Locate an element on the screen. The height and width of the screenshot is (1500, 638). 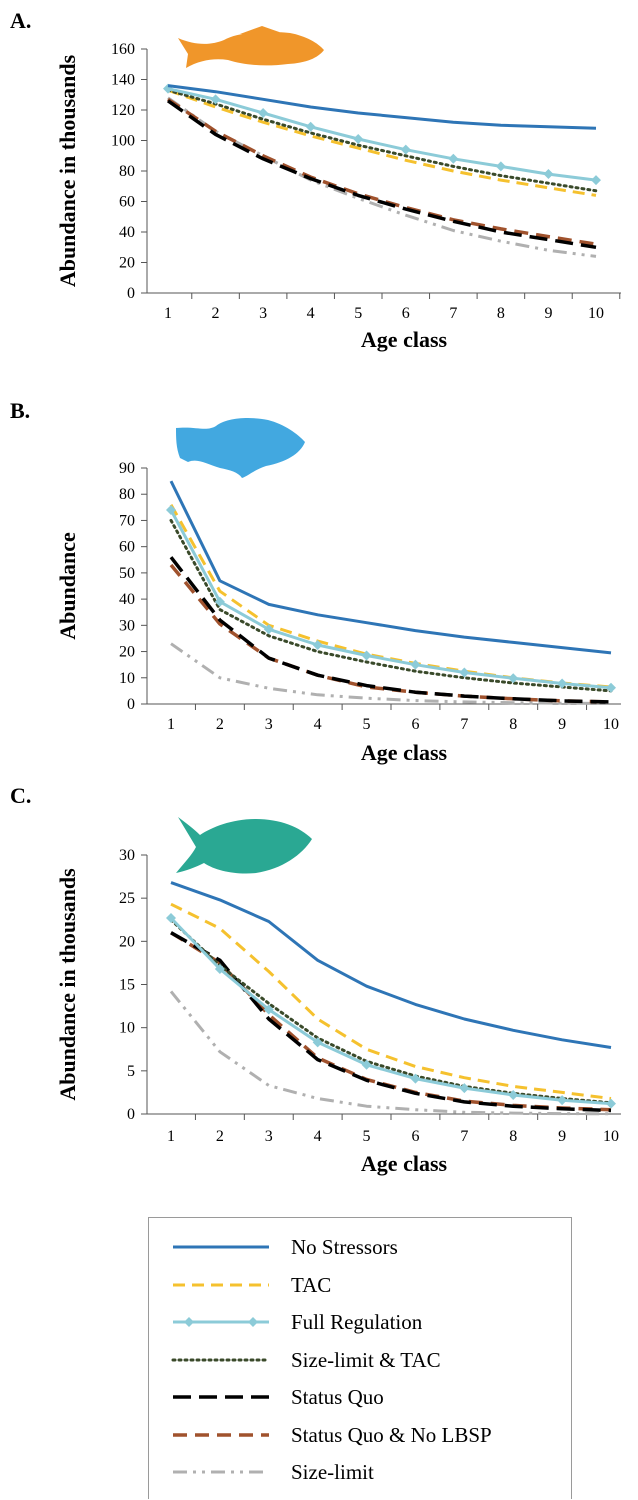
legend-label: Size-limit & TAC is located at coordinates (366, 1359).